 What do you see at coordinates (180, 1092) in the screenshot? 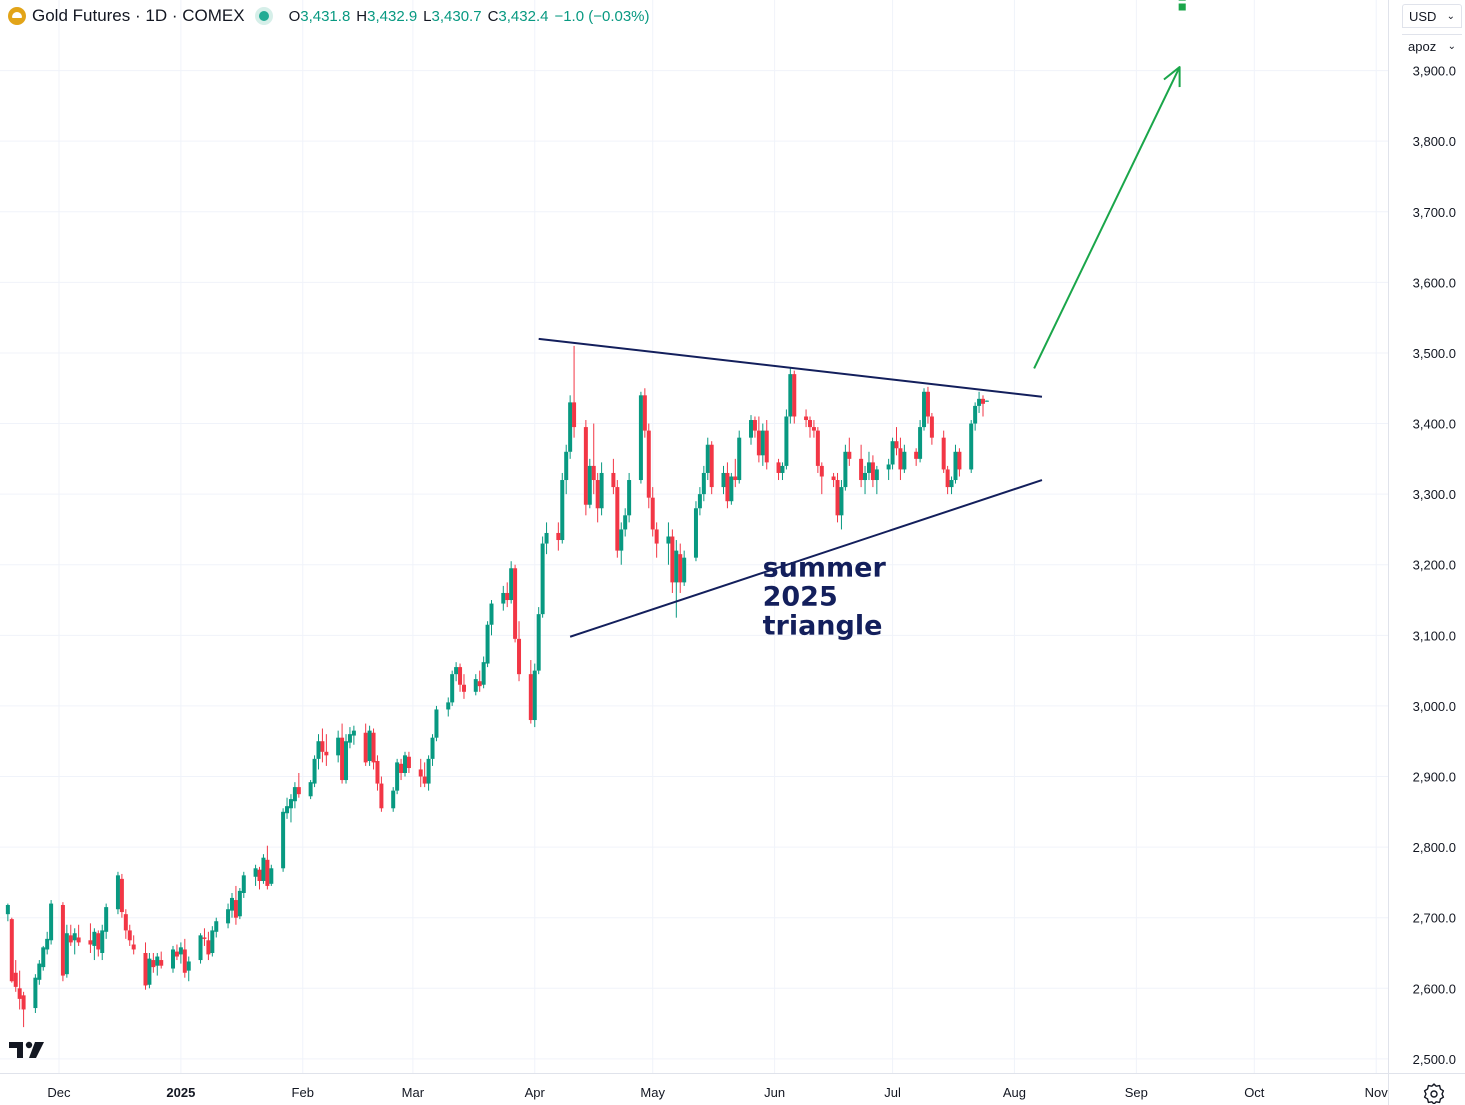
I see `time-tick-label: 2025` at bounding box center [180, 1092].